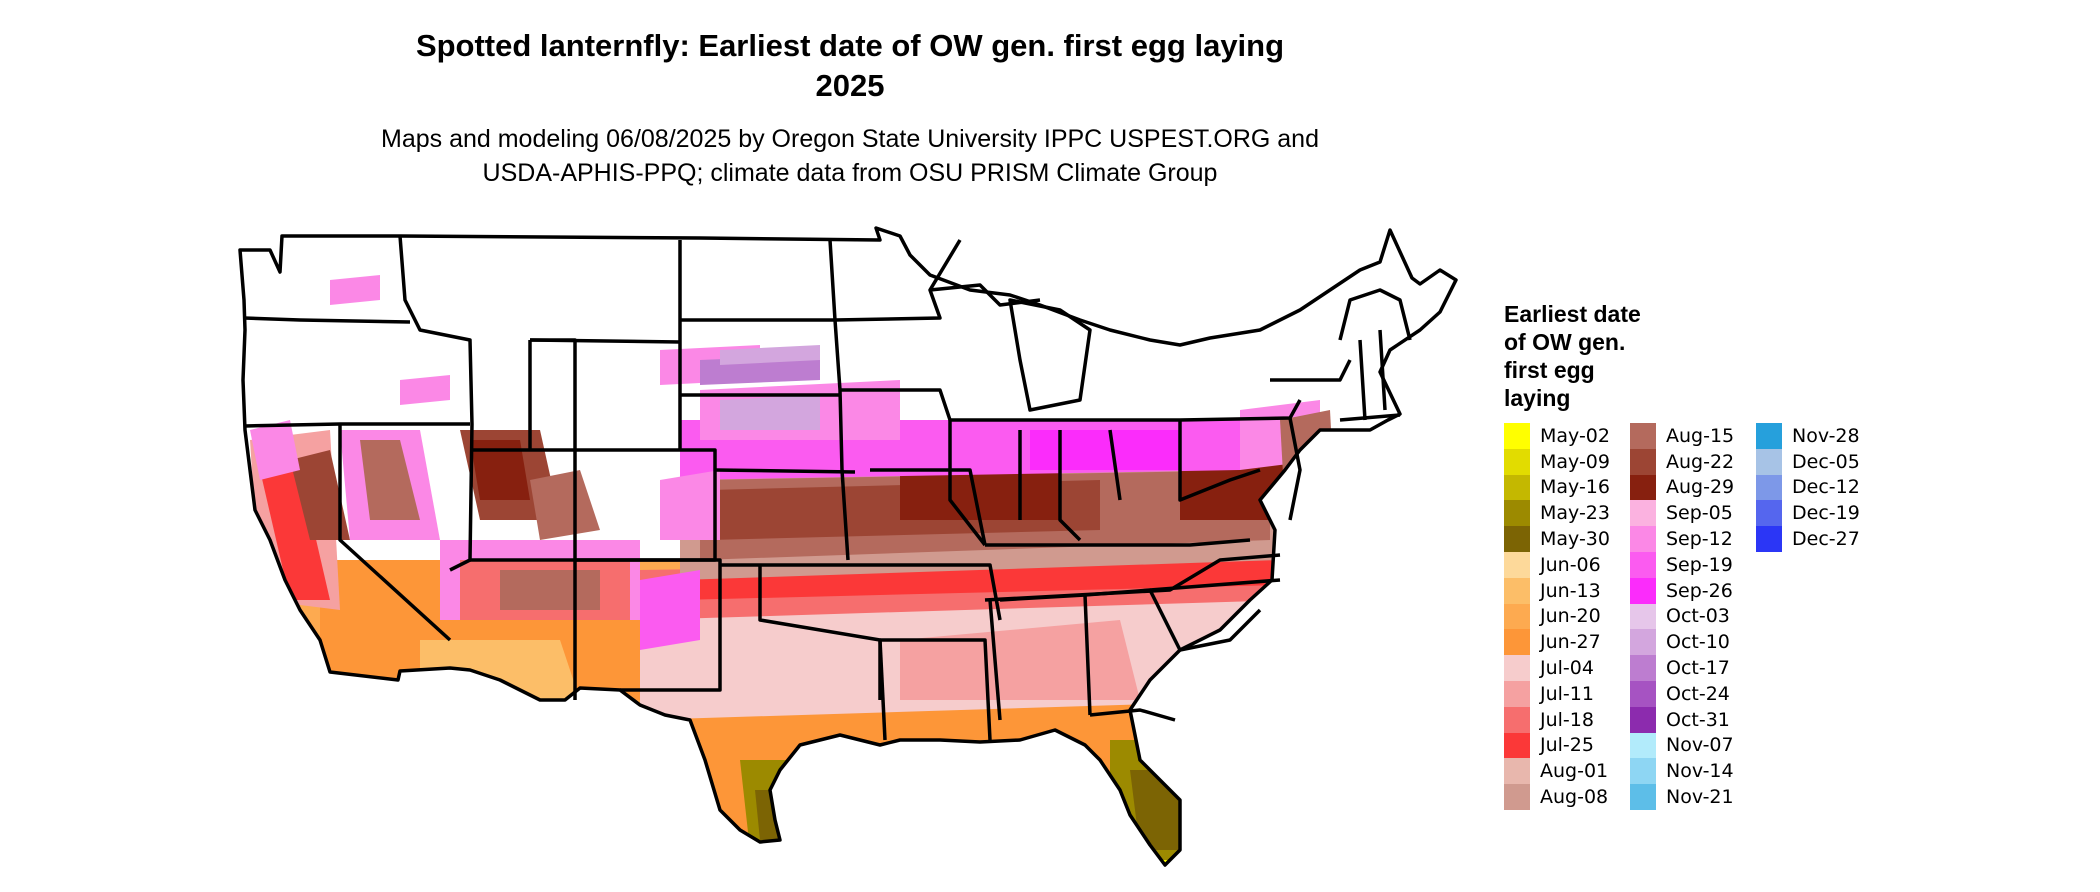 This screenshot has height=892, width=2100. I want to click on legend-label: May-30, so click(1575, 539).